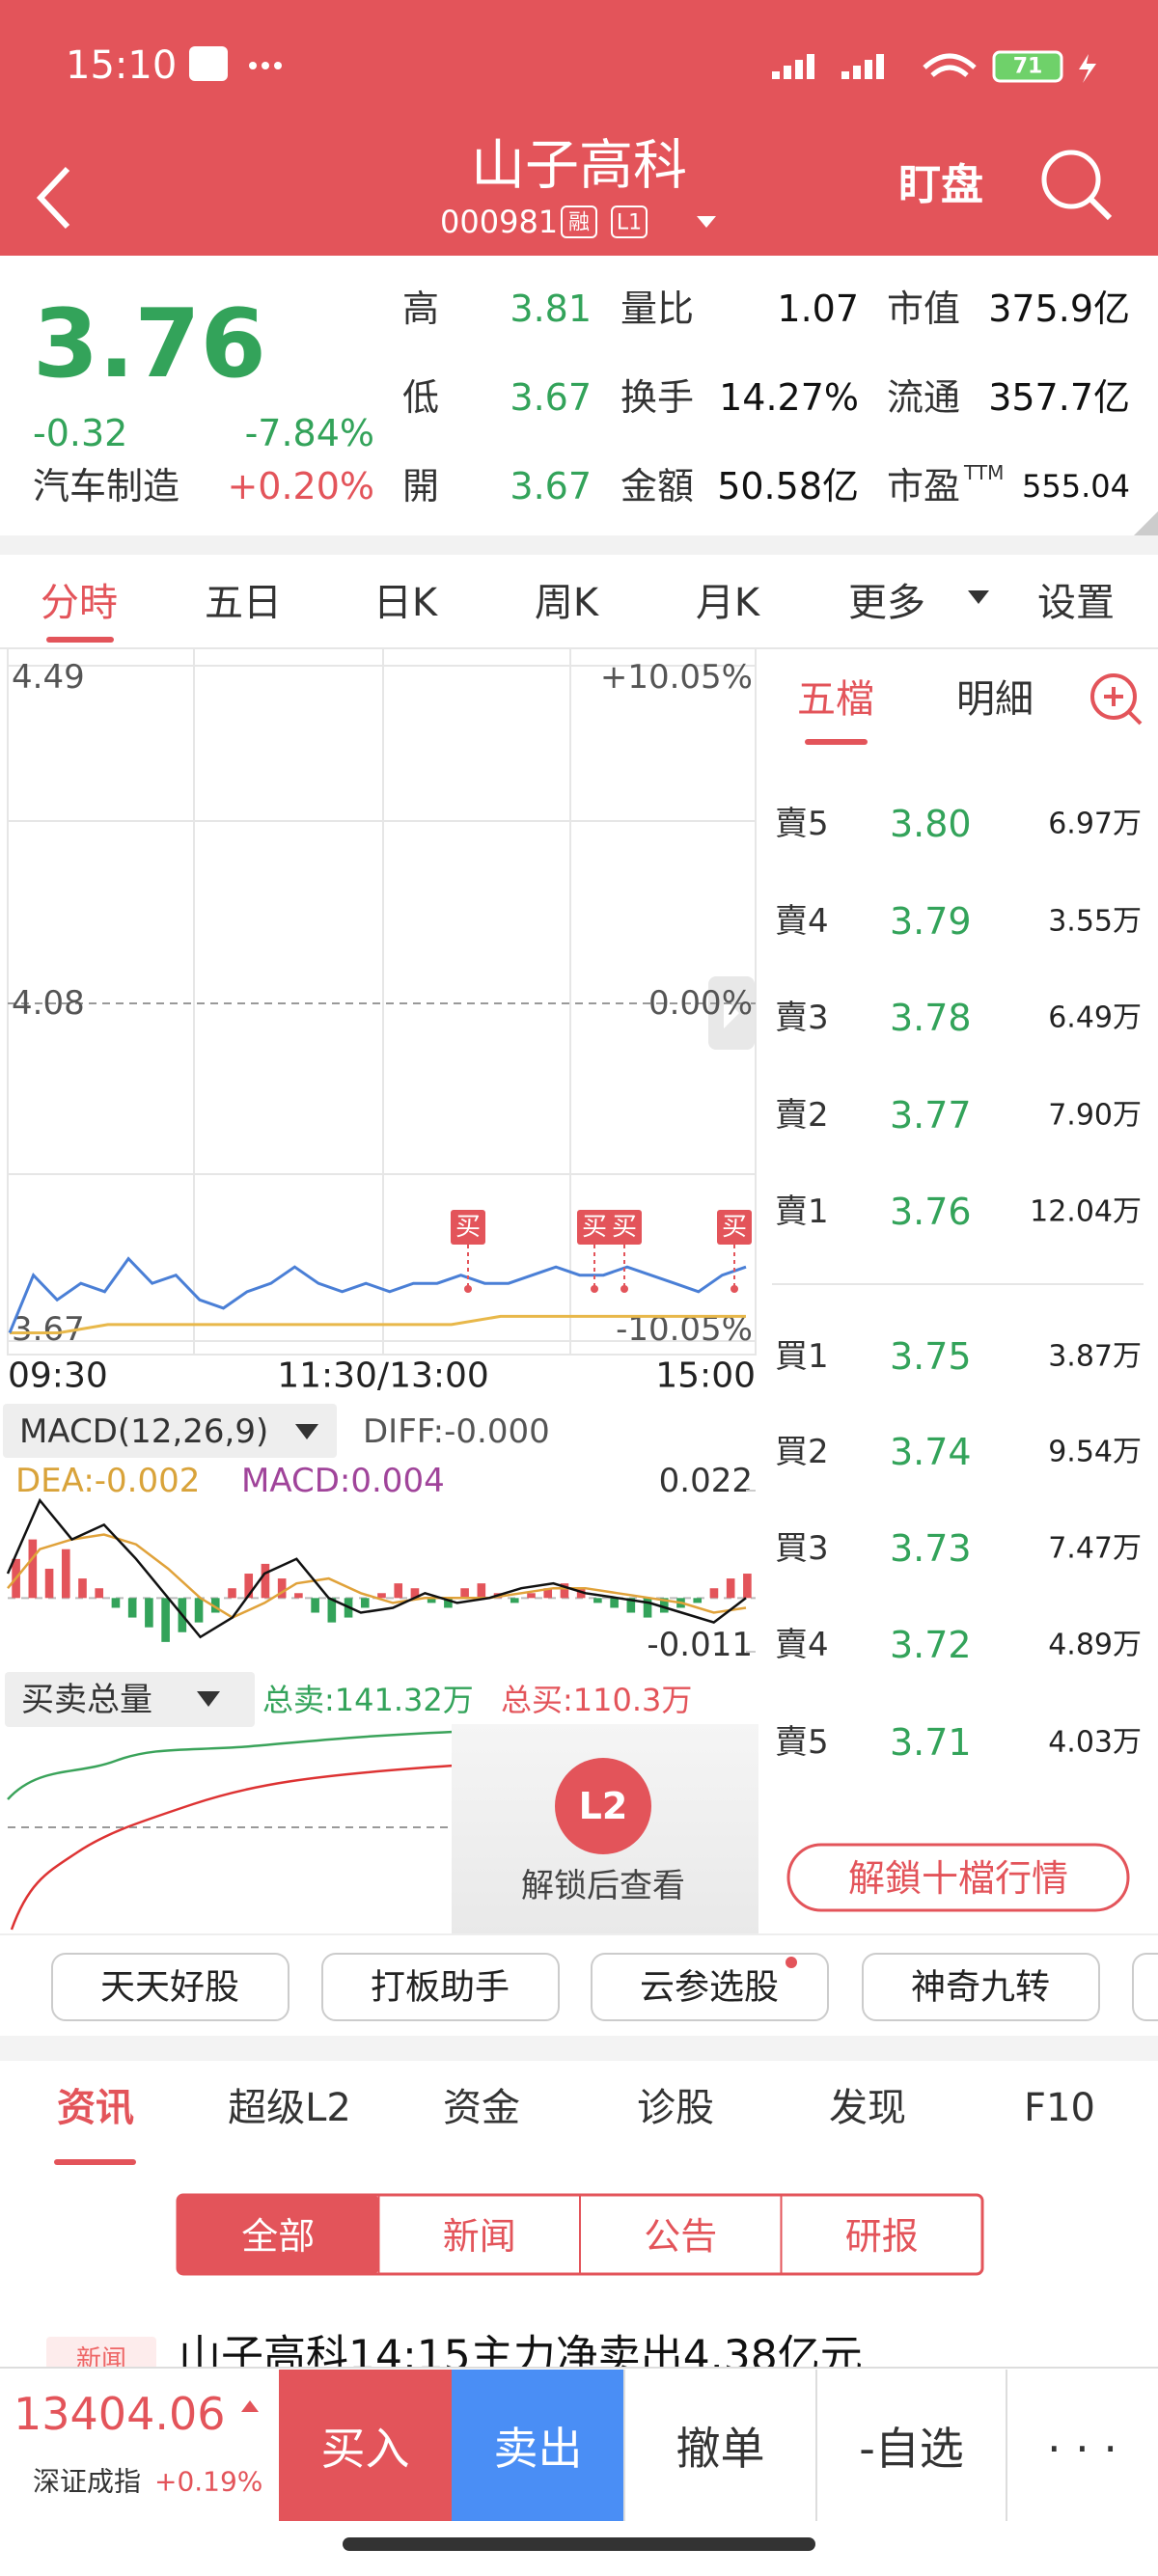 Image resolution: width=1158 pixels, height=2576 pixels. What do you see at coordinates (835, 699) in the screenshot?
I see `book-tab: 五檔` at bounding box center [835, 699].